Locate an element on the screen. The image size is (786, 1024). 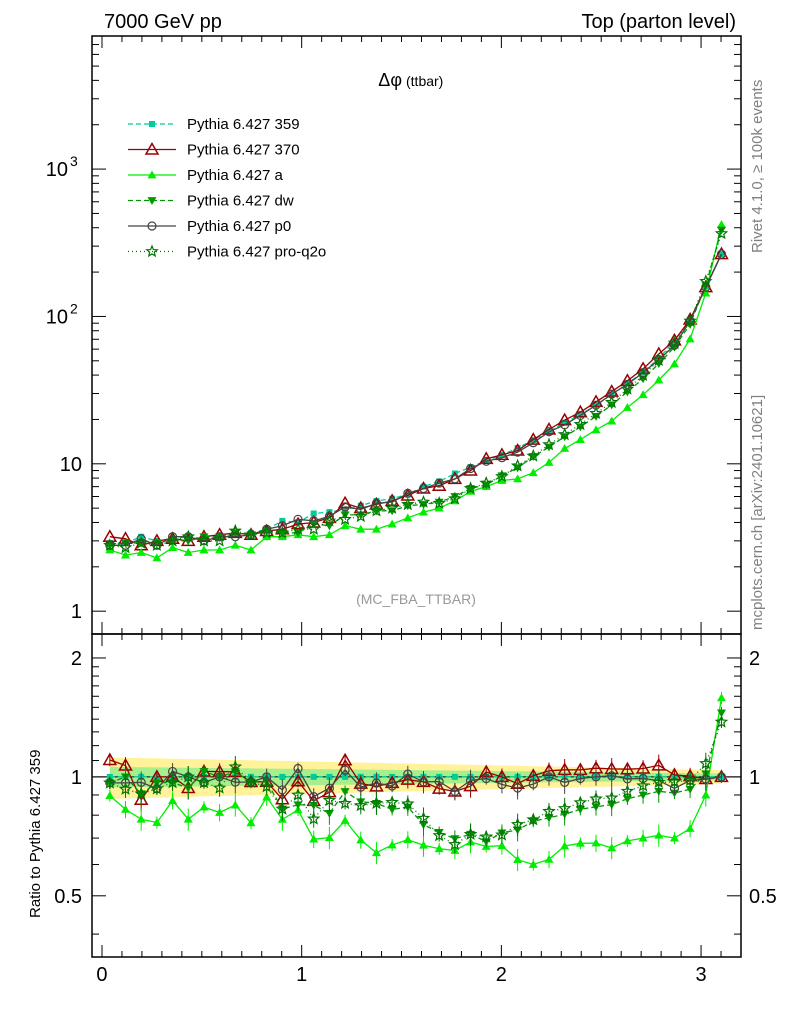
header-observable-label: Top (parton level) is located at coordinates (658, 22).